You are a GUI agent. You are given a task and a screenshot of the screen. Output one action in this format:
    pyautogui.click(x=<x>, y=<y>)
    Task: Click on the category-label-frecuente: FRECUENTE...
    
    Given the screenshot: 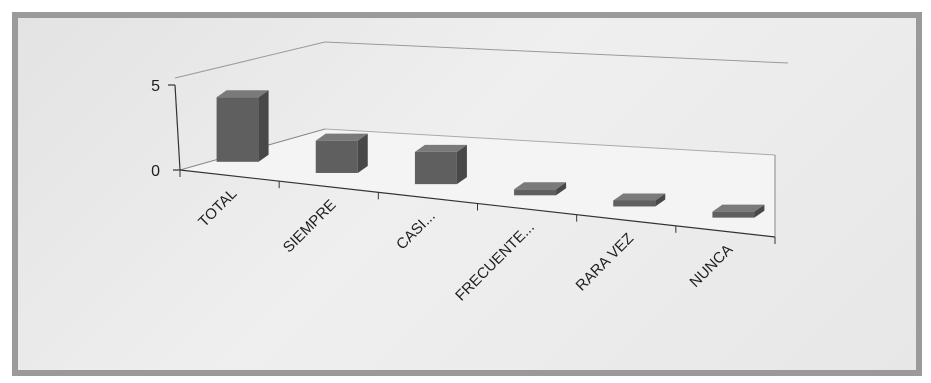 What is the action you would take?
    pyautogui.click(x=495, y=262)
    